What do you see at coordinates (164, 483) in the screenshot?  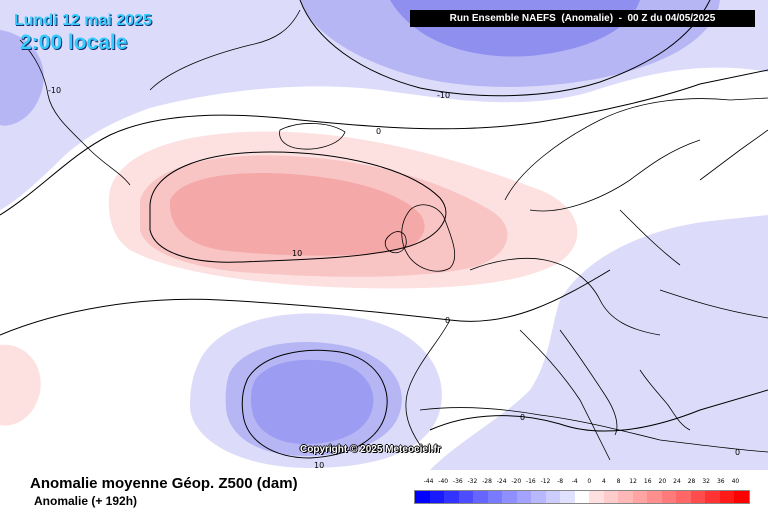 I see `chart-title: Anomalie moyenne Géop. Z500 (dam)` at bounding box center [164, 483].